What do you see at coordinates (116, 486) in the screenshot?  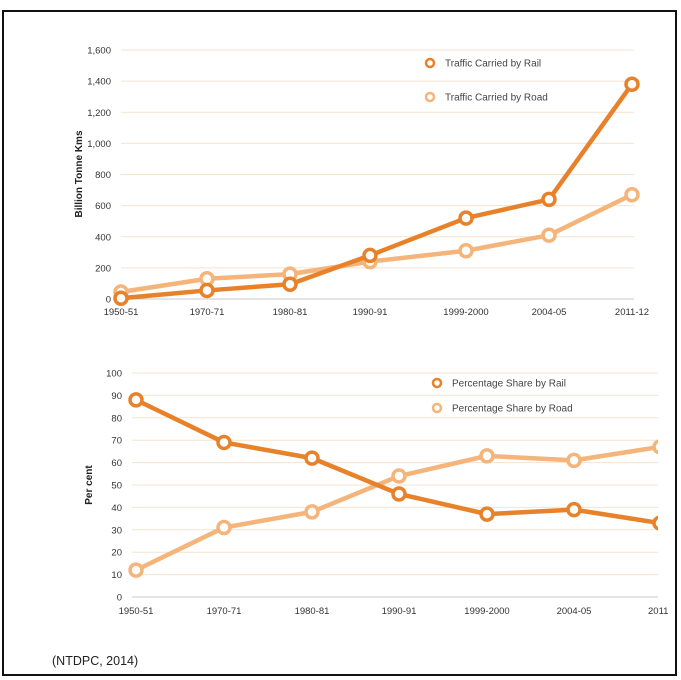 I see `chart2-ytick-label: 50` at bounding box center [116, 486].